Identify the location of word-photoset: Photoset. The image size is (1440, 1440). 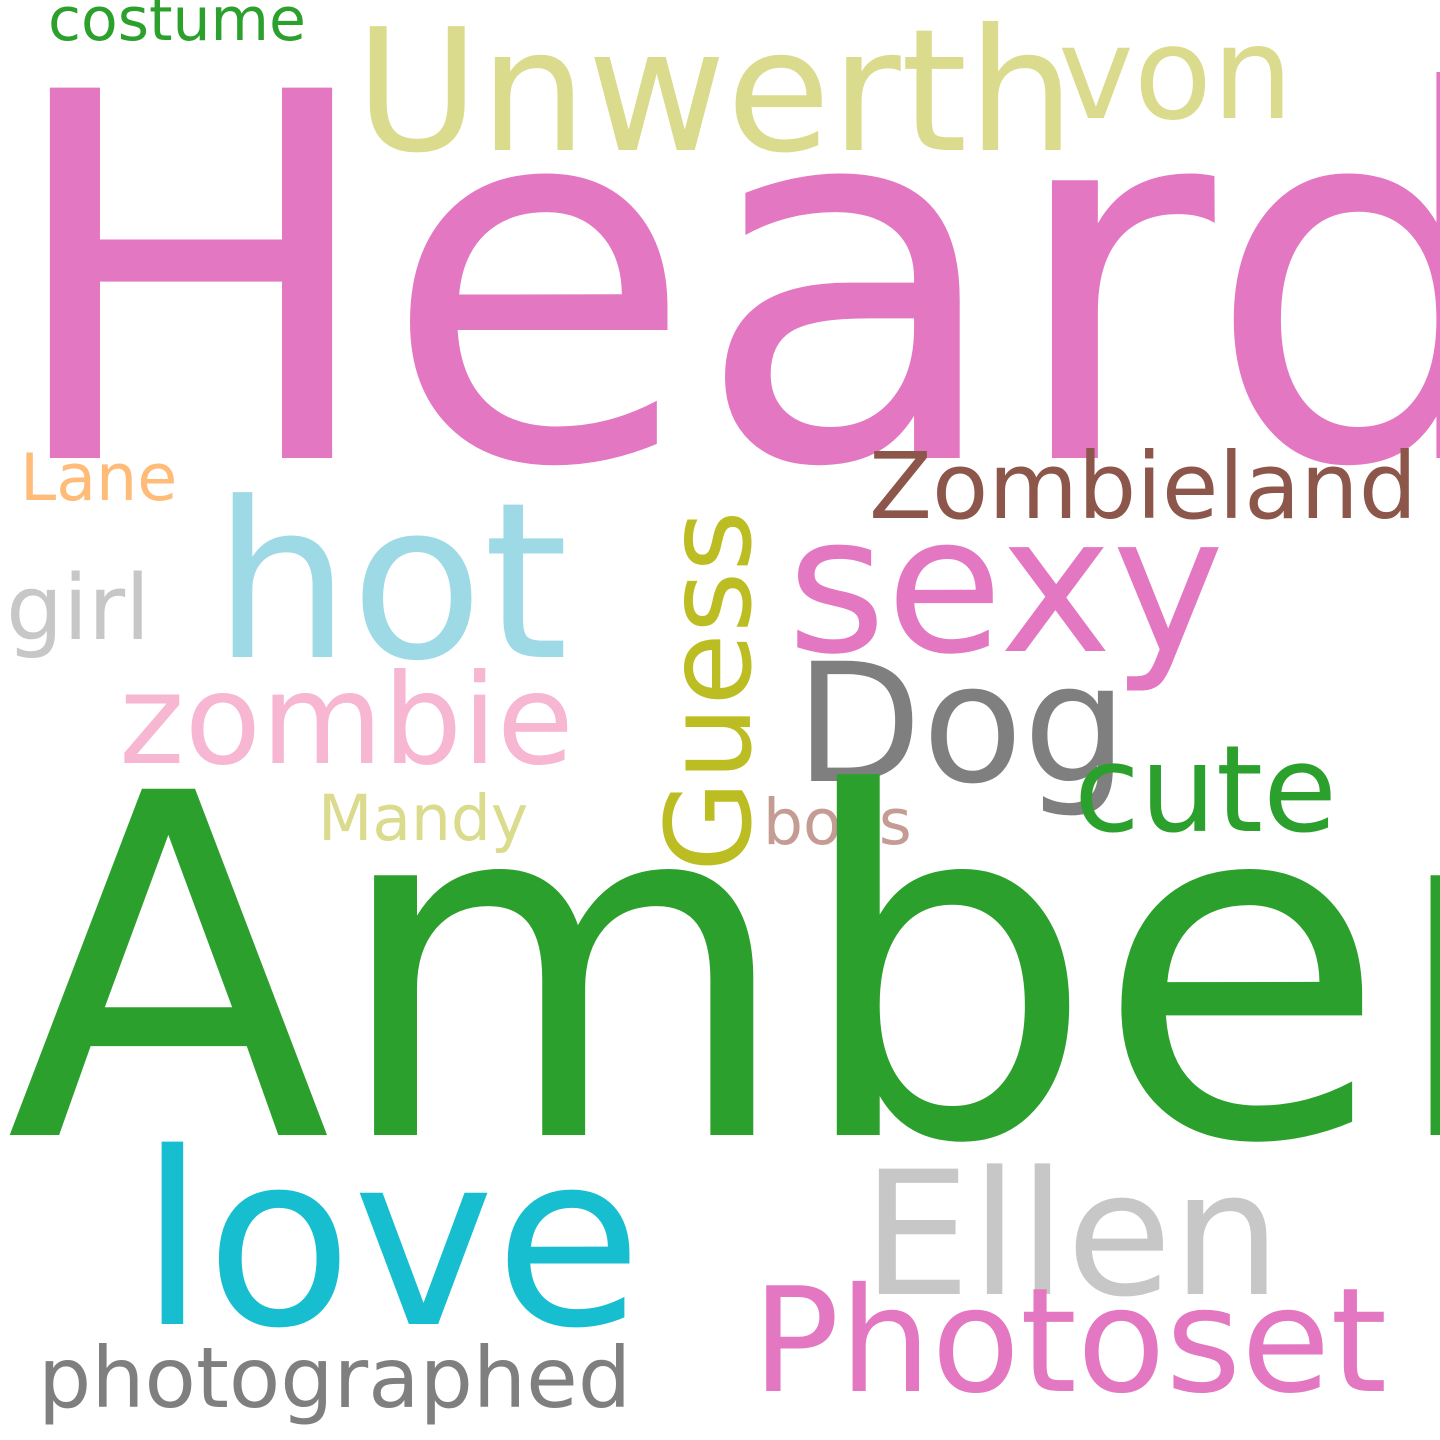
(1070, 1341).